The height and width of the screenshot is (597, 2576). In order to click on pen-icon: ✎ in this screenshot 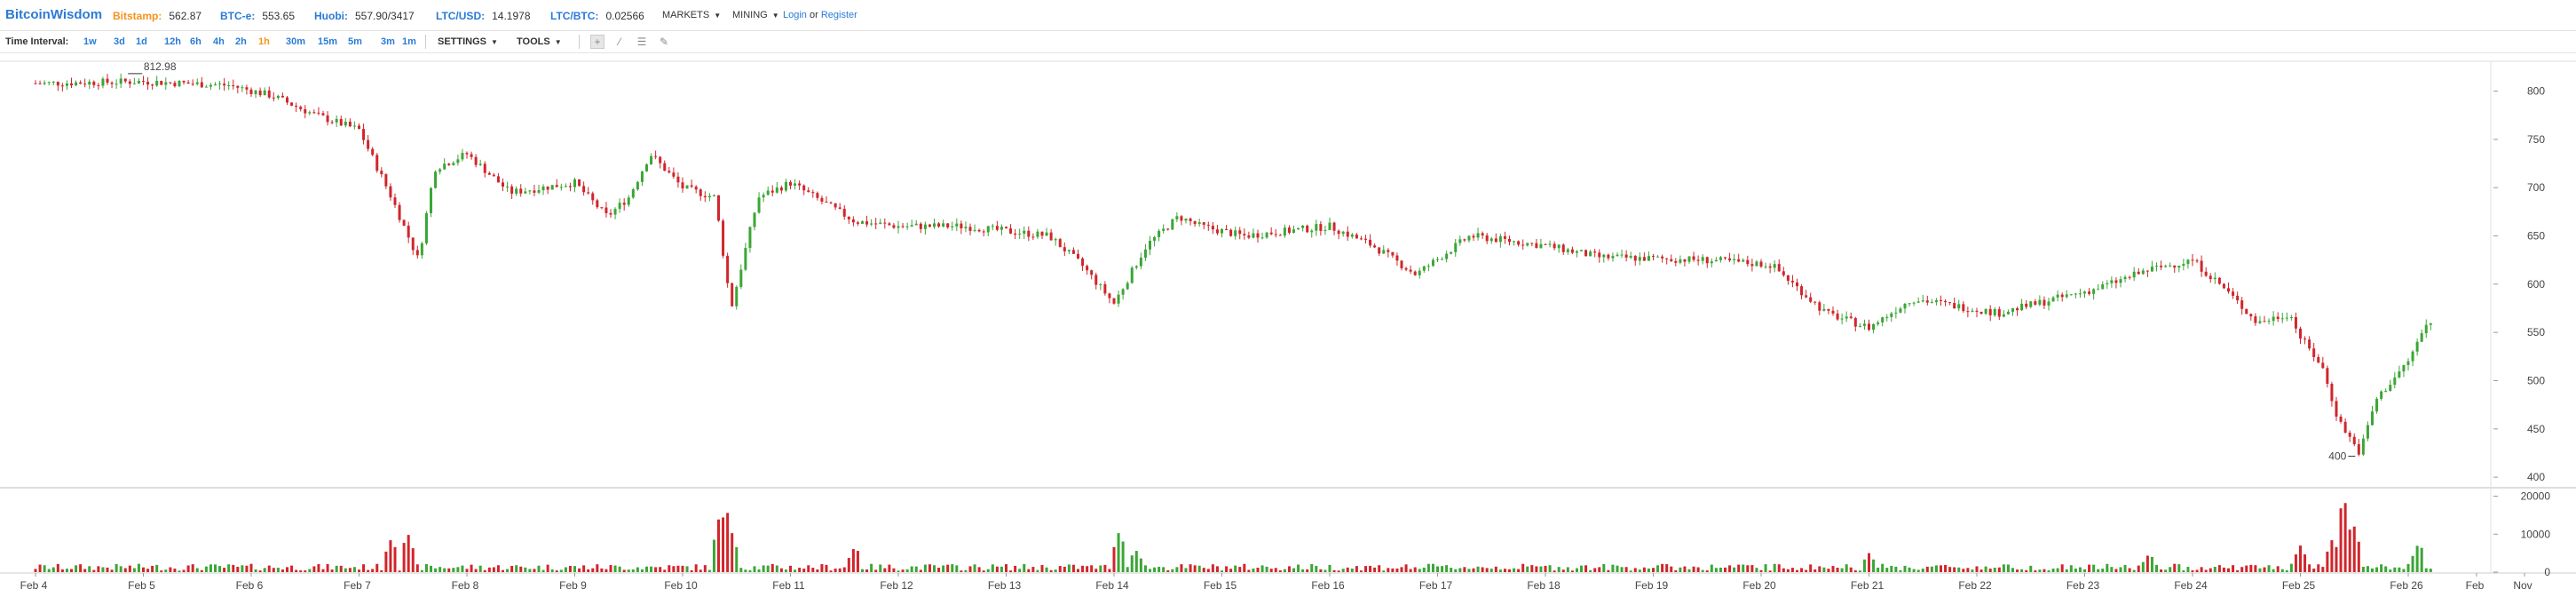, I will do `click(664, 42)`.